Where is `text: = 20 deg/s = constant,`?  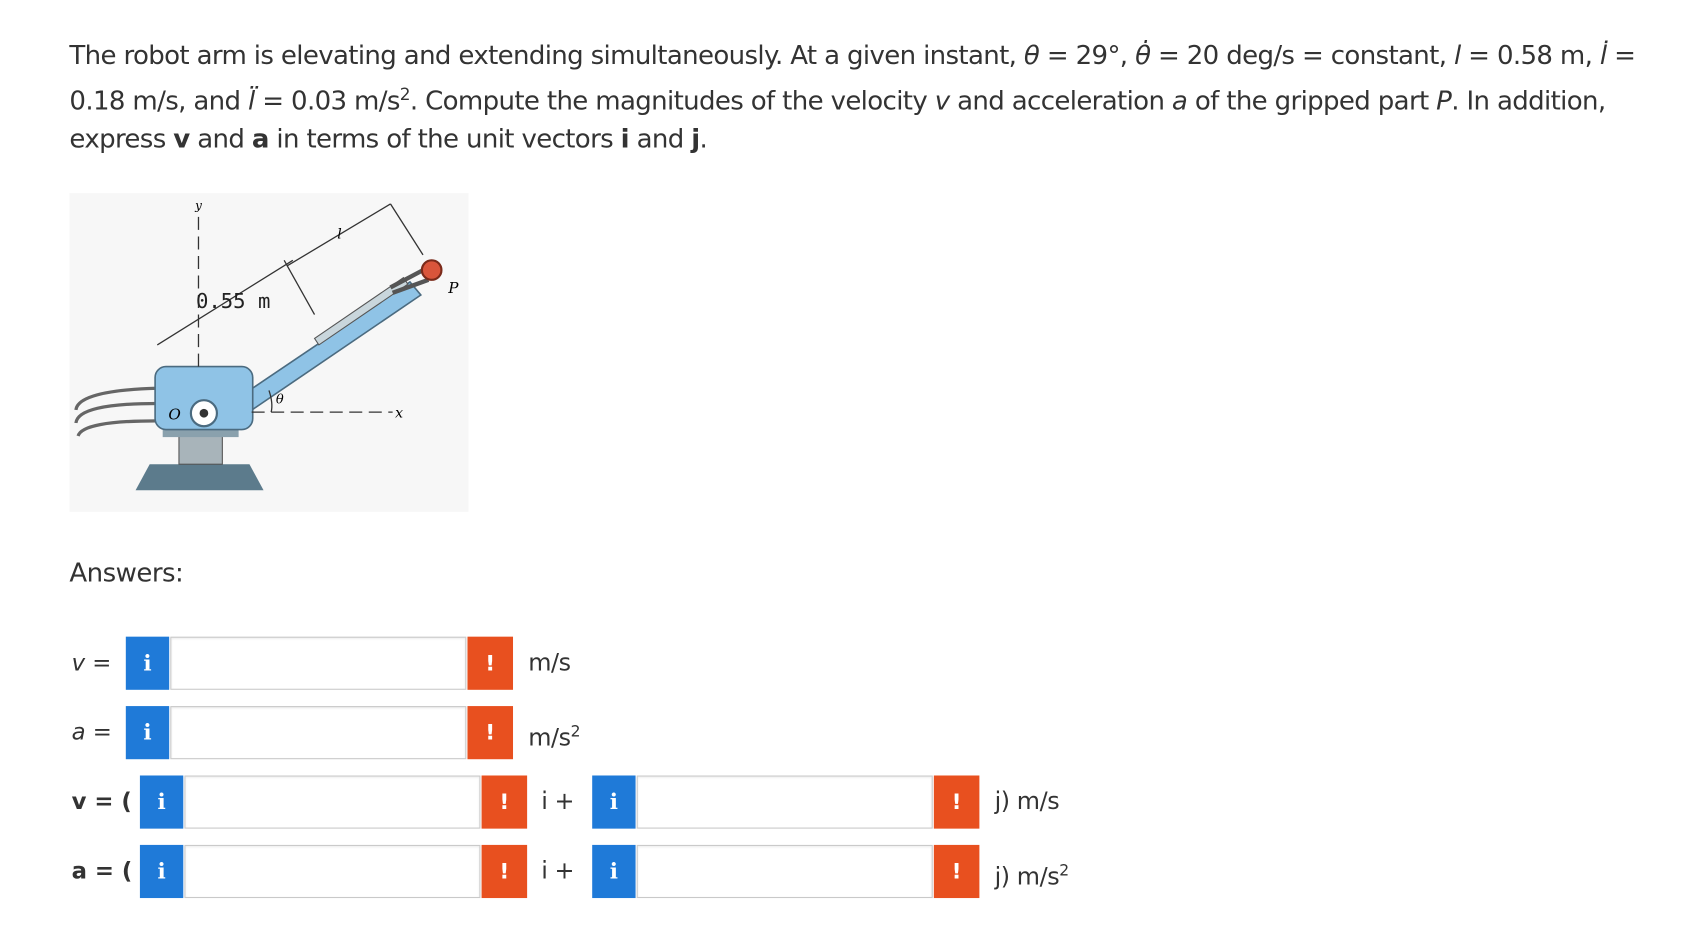 text: = 20 deg/s = constant, is located at coordinates (1302, 55).